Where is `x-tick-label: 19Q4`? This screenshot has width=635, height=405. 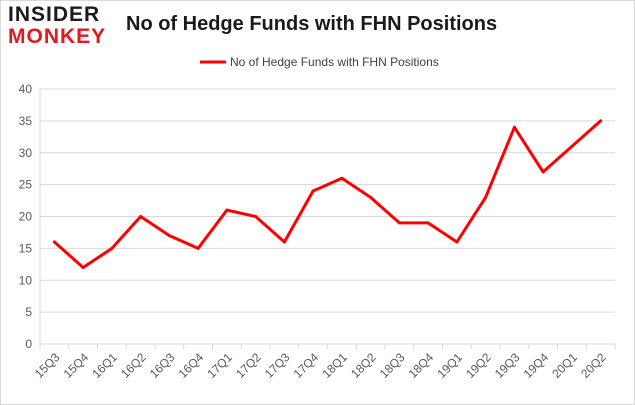
x-tick-label: 19Q4 is located at coordinates (536, 365).